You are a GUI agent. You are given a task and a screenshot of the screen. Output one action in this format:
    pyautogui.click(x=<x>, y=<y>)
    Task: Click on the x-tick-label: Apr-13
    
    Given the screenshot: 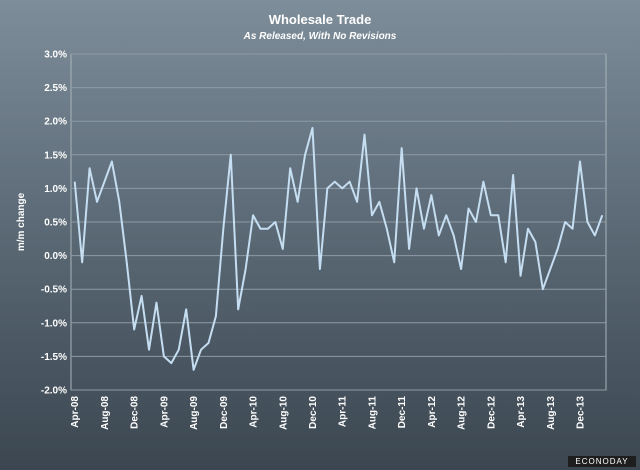 What is the action you would take?
    pyautogui.click(x=521, y=412)
    